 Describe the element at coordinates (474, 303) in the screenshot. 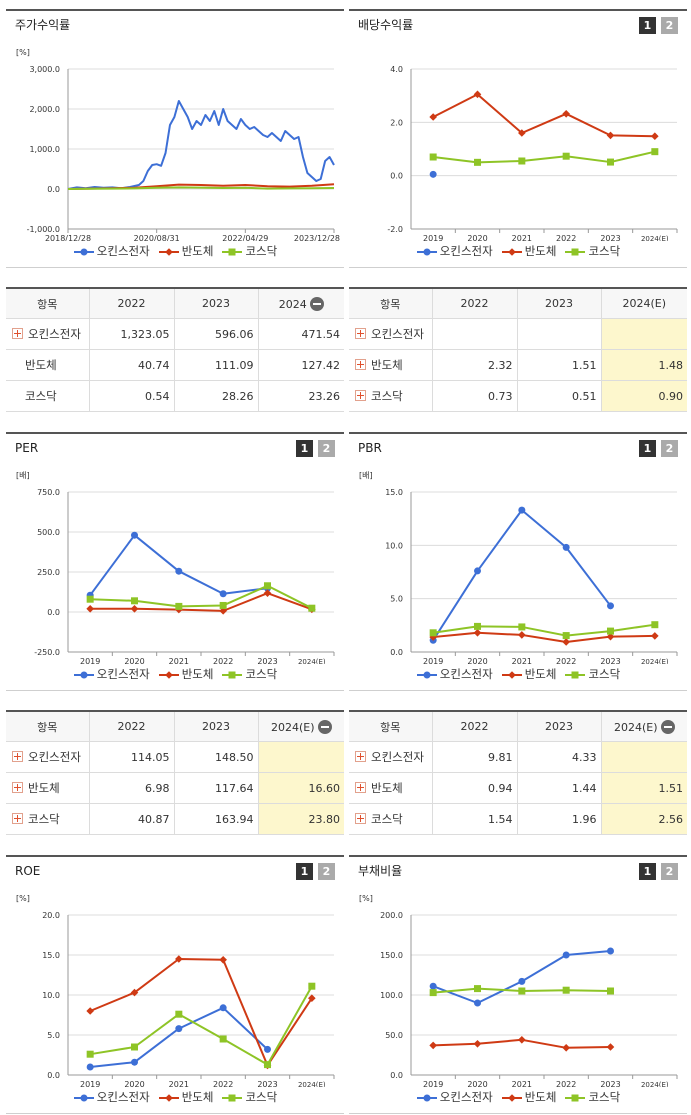

I see `column-header: 2022` at that location.